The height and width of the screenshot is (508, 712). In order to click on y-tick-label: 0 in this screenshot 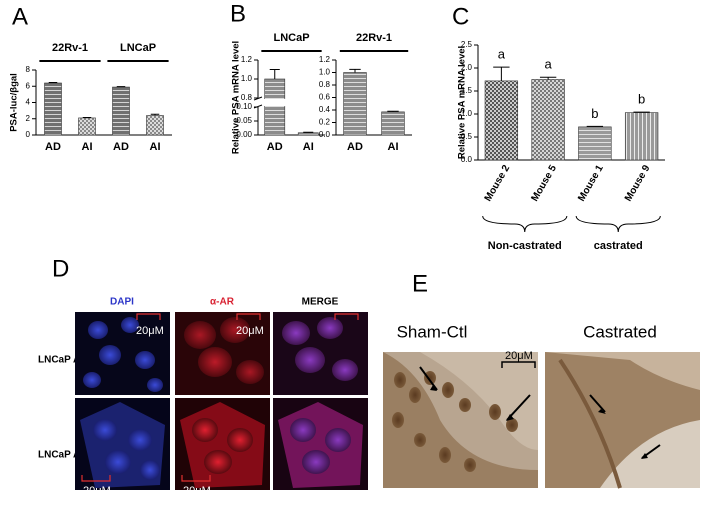, I will do `click(28, 134)`.